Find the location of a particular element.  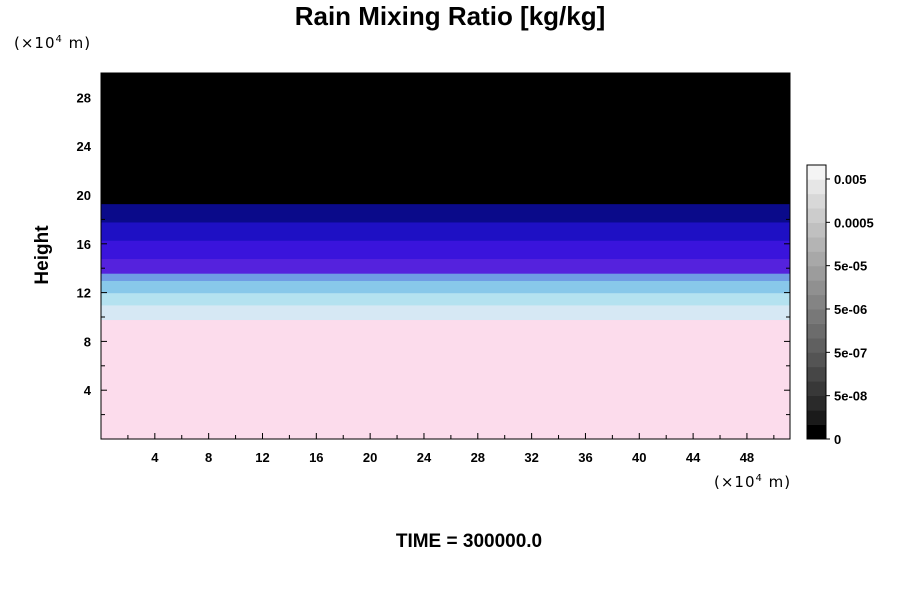

x-tick-label: 32 is located at coordinates (531, 457).